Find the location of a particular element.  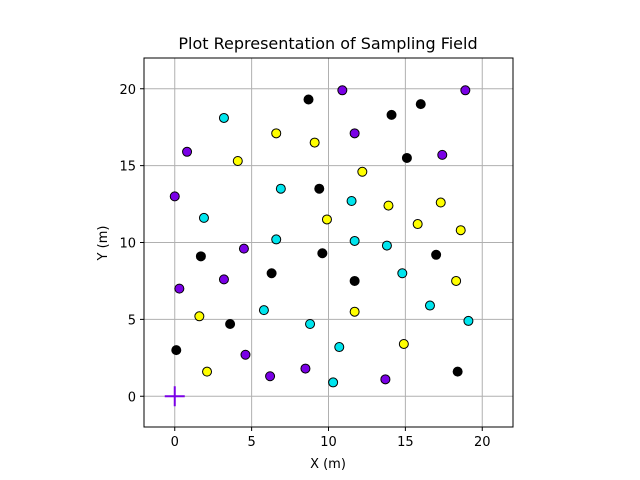

x-axis-label: X (m) is located at coordinates (328, 464).